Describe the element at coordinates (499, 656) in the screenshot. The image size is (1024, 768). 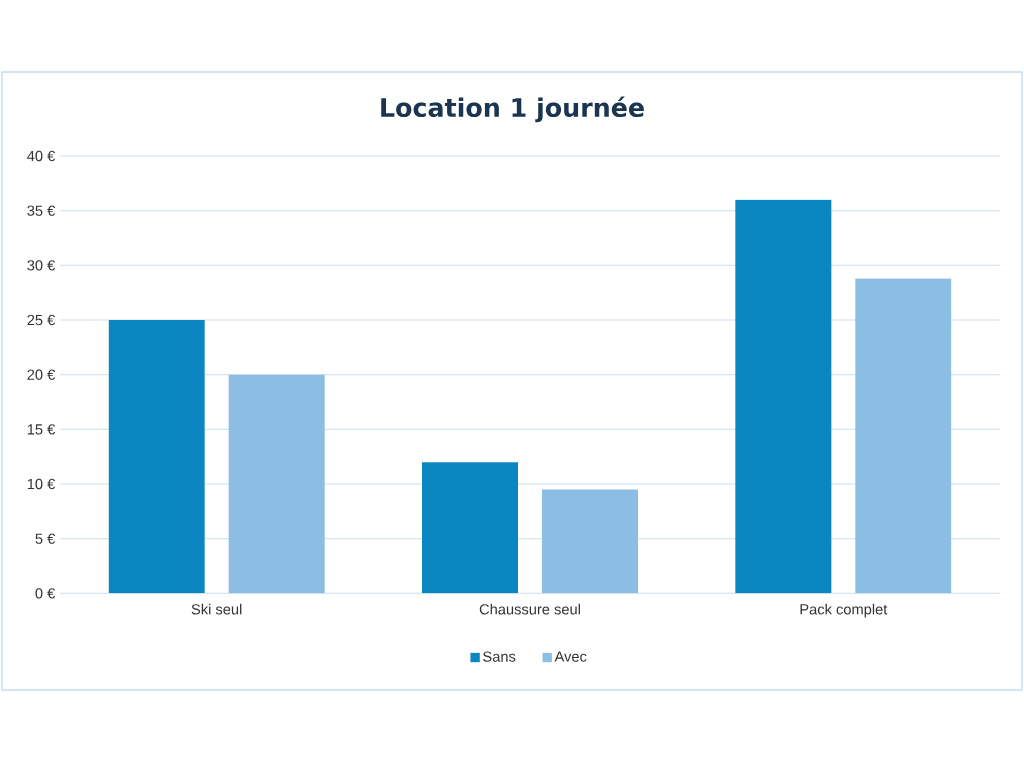
I see `legend-label: Sans` at that location.